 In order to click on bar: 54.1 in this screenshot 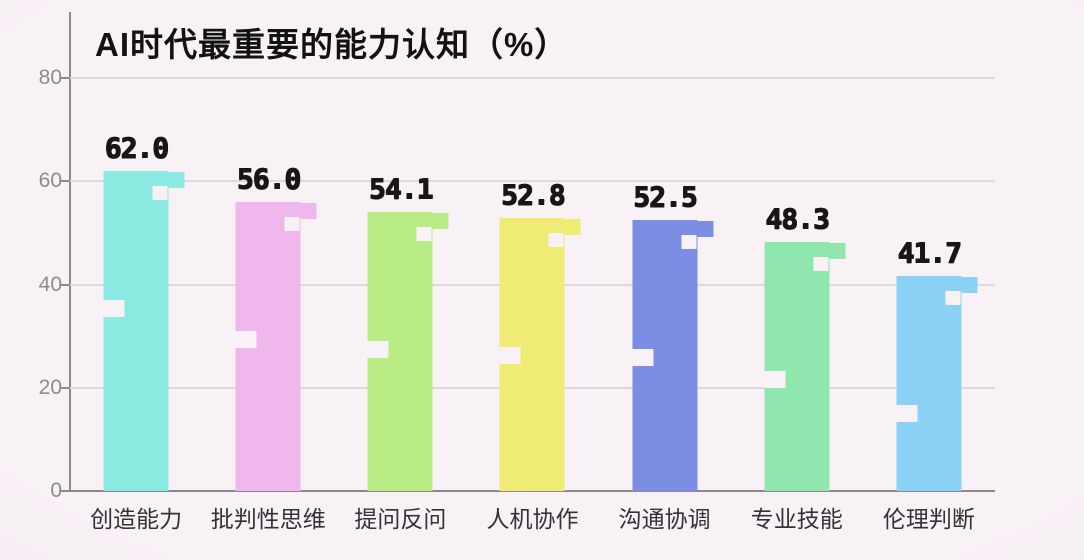, I will do `click(408, 331)`.